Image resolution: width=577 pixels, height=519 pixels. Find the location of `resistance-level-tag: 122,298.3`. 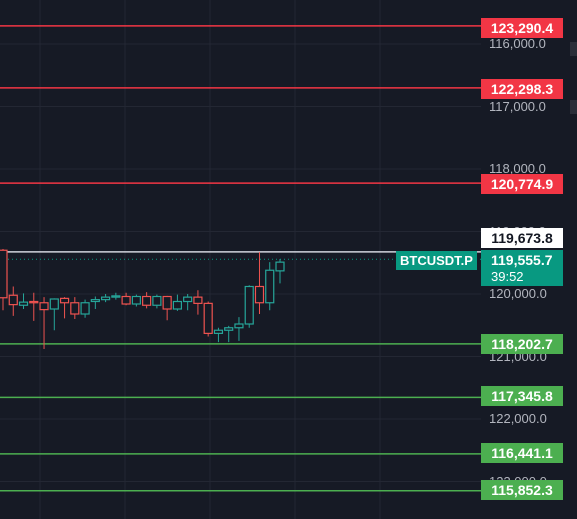

resistance-level-tag: 122,298.3 is located at coordinates (522, 89).